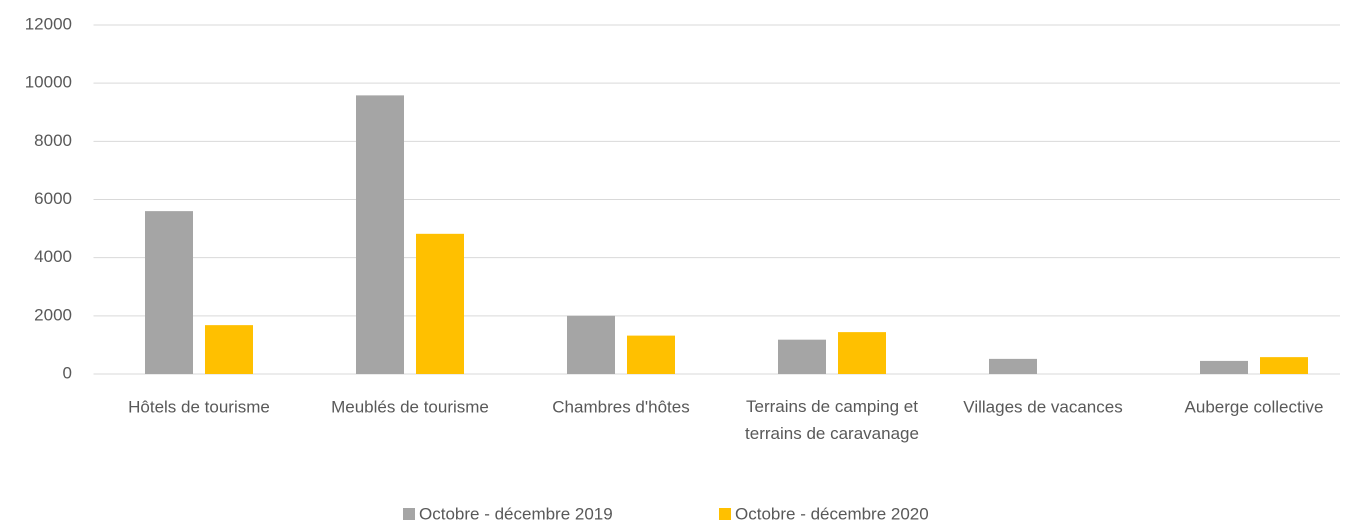 This screenshot has height=524, width=1349. What do you see at coordinates (199, 406) in the screenshot?
I see `x-tick-label: Hôtels de tourisme` at bounding box center [199, 406].